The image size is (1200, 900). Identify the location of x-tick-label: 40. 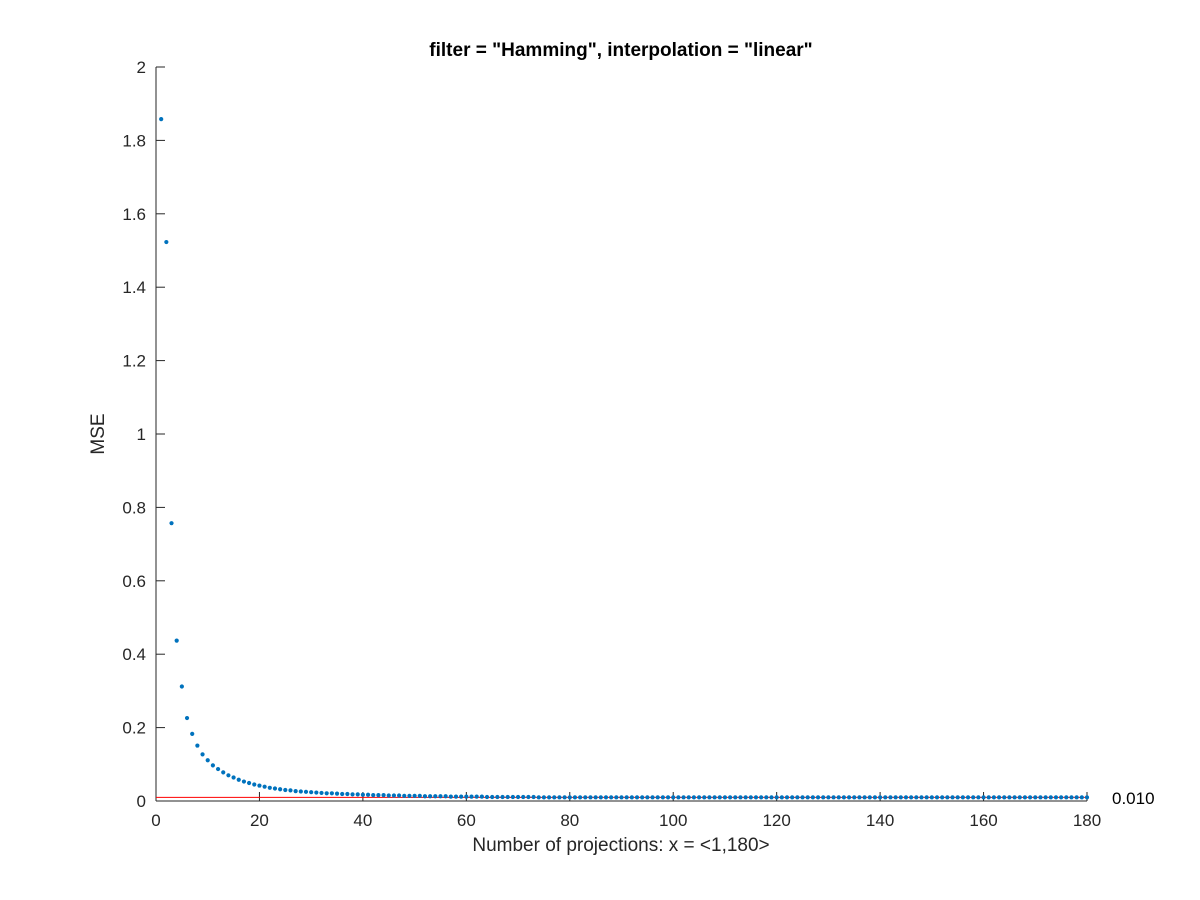
(362, 820).